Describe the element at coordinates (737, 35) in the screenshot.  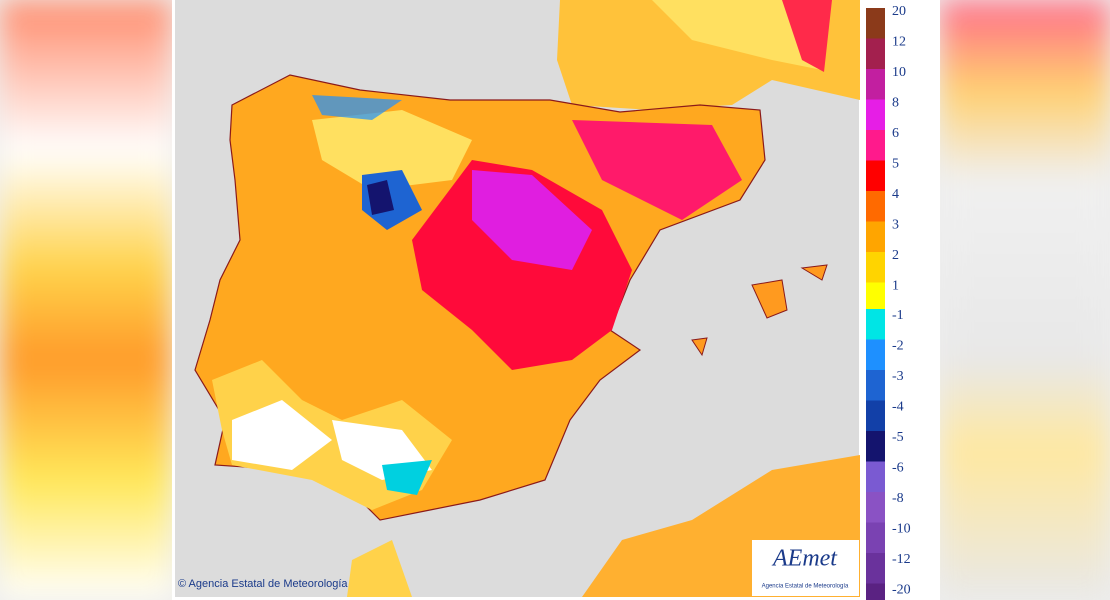
I see `france-light` at that location.